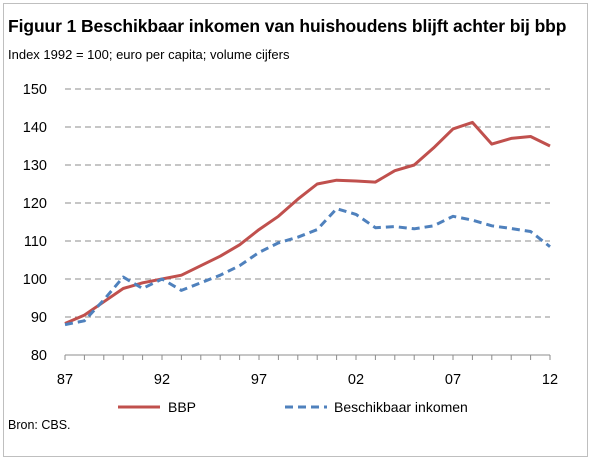 This screenshot has width=593, height=462. Describe the element at coordinates (39, 356) in the screenshot. I see `y-tick-label-80: 80` at that location.